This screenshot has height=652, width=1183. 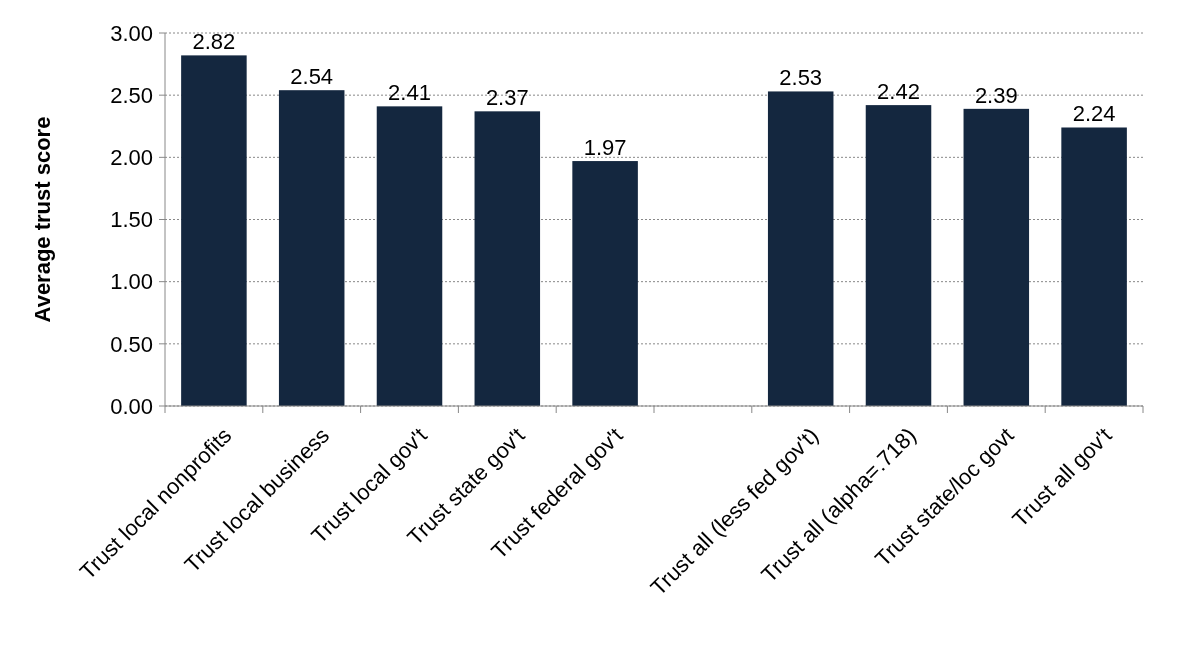 I want to click on y-tick-label: 2.00, so click(x=131, y=158).